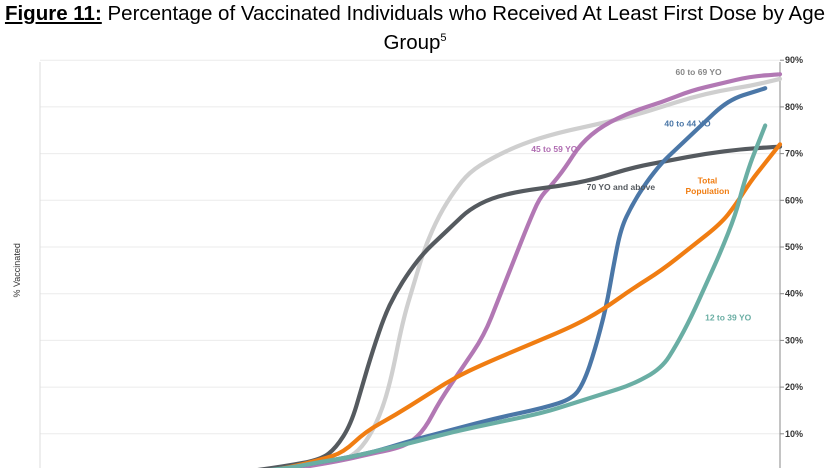 This screenshot has width=830, height=468. What do you see at coordinates (794, 434) in the screenshot?
I see `y-tick-label: 10%` at bounding box center [794, 434].